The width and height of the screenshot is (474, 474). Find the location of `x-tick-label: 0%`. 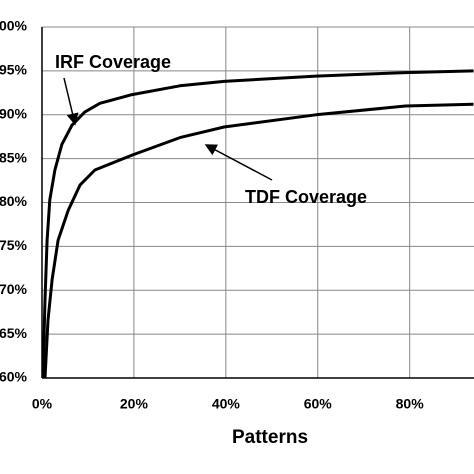

x-tick-label: 0% is located at coordinates (42, 404).